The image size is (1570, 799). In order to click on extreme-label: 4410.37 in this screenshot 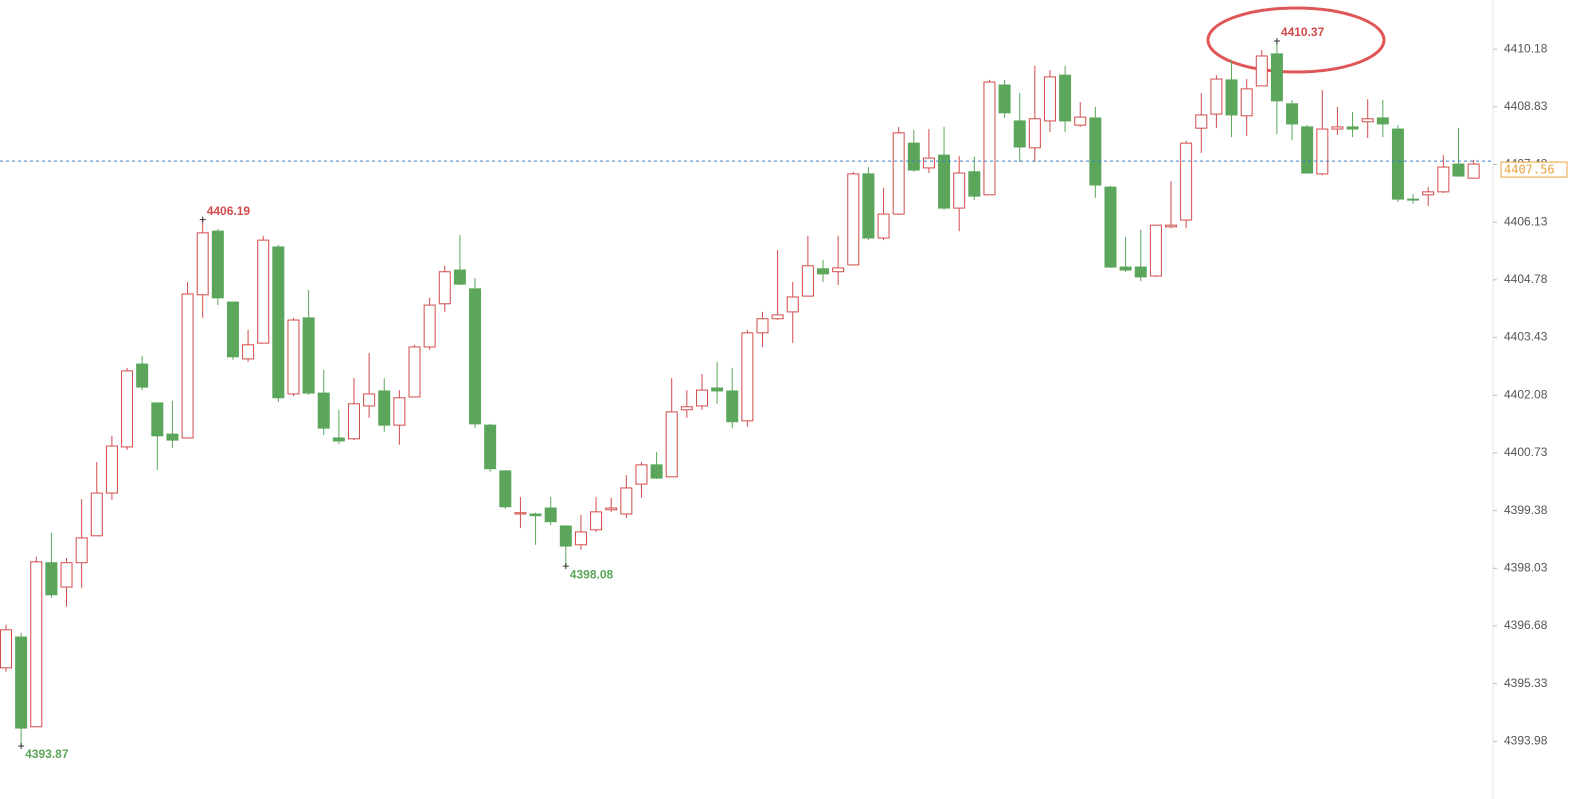, I will do `click(1303, 32)`.